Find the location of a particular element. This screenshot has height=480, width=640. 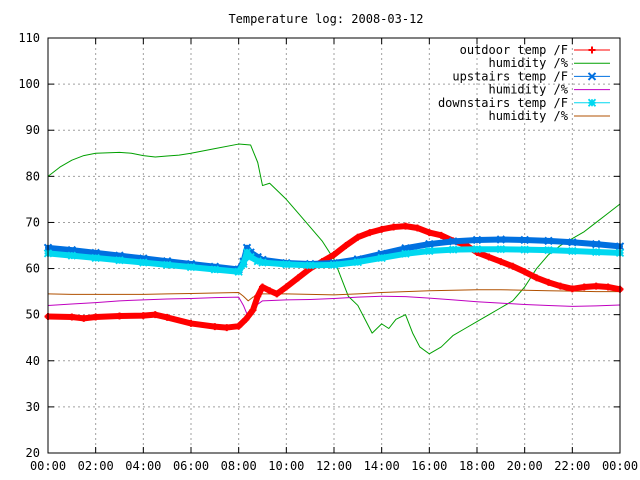

x-tick-label: 08:00 is located at coordinates (239, 466).